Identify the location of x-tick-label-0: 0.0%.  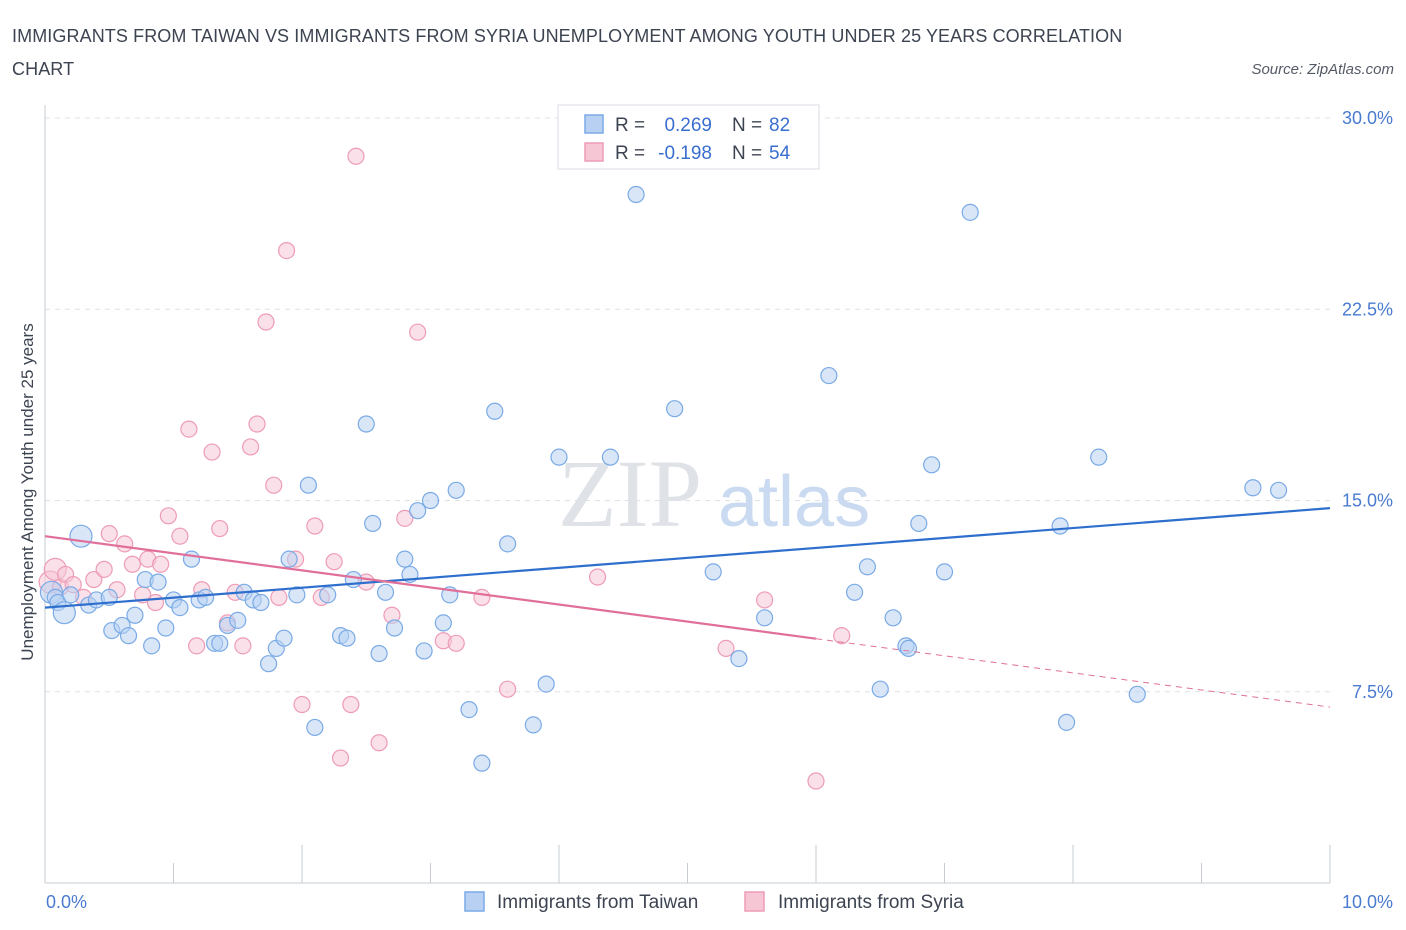
(66, 902).